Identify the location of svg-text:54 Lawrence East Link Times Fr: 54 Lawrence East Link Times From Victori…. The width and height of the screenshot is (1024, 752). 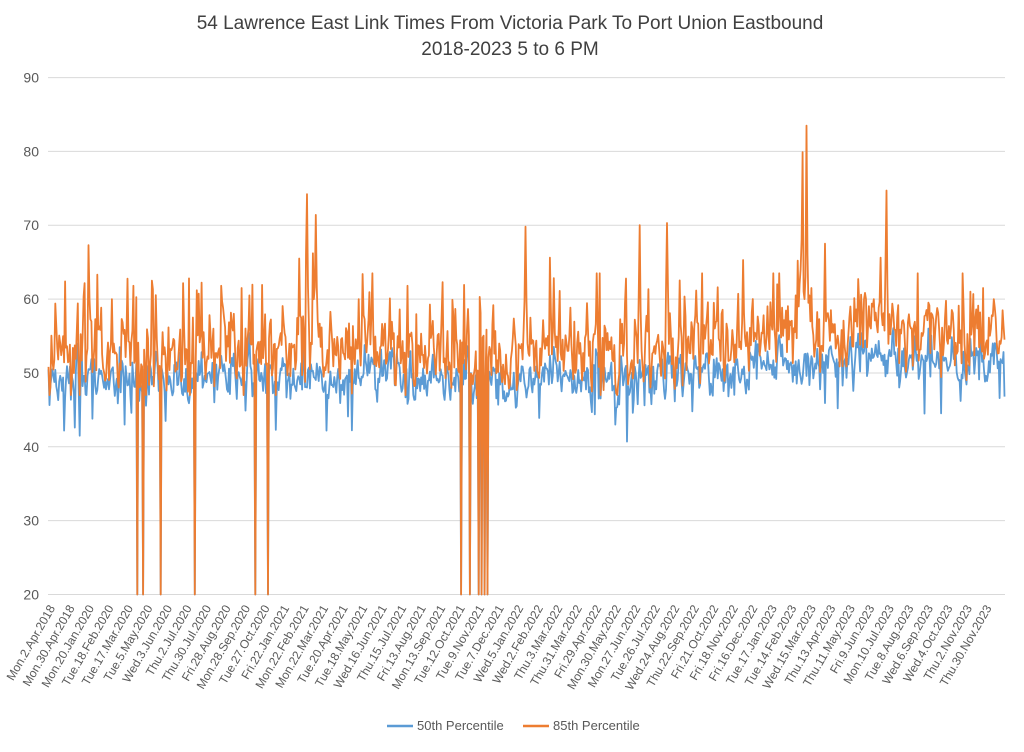
(510, 23).